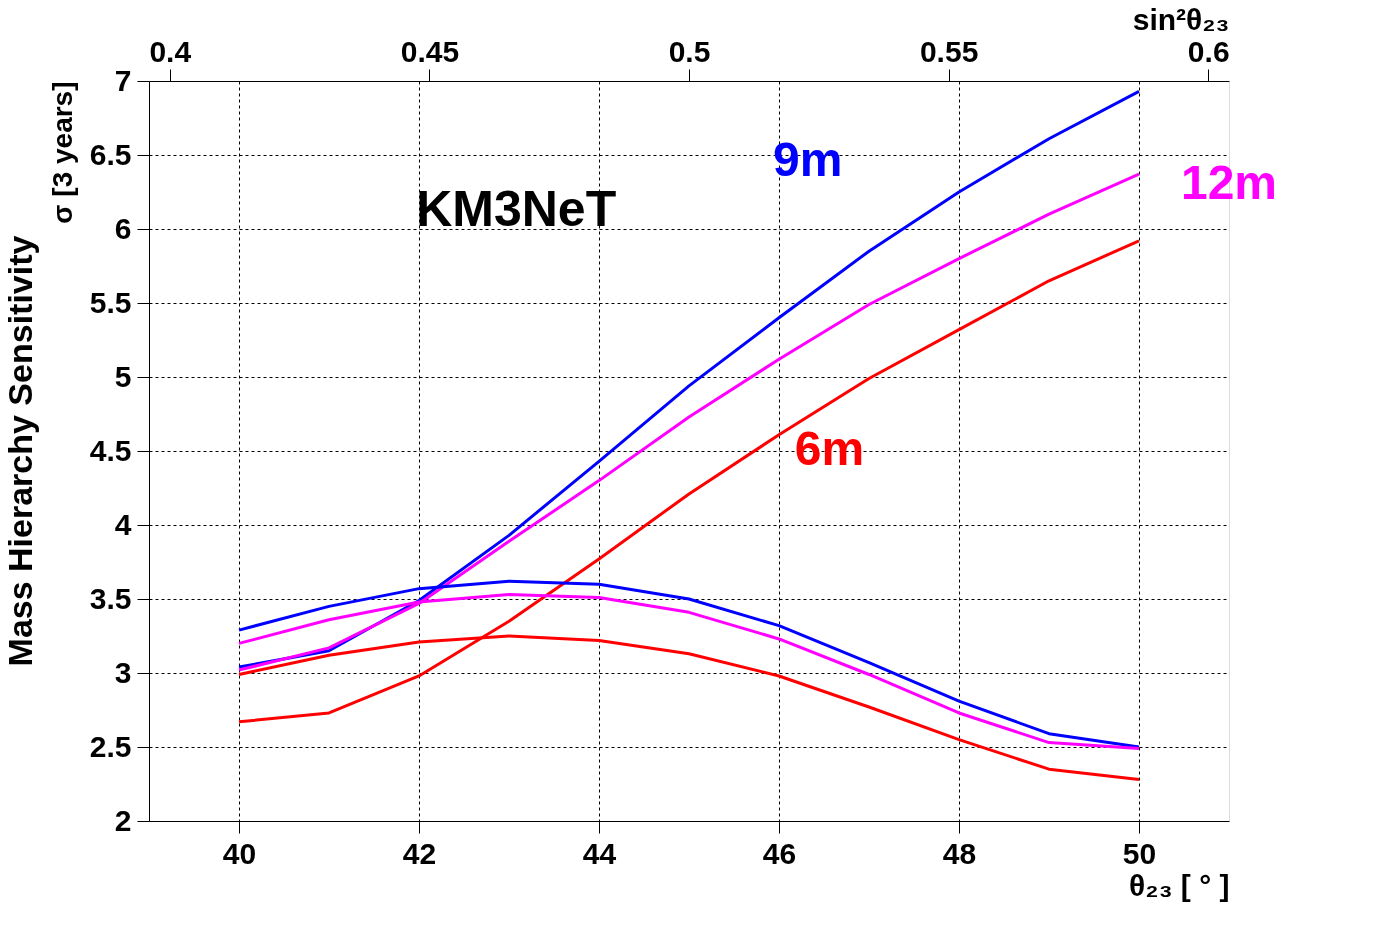 This screenshot has height=947, width=1385. What do you see at coordinates (419, 853) in the screenshot?
I see `x-tick-label: 42` at bounding box center [419, 853].